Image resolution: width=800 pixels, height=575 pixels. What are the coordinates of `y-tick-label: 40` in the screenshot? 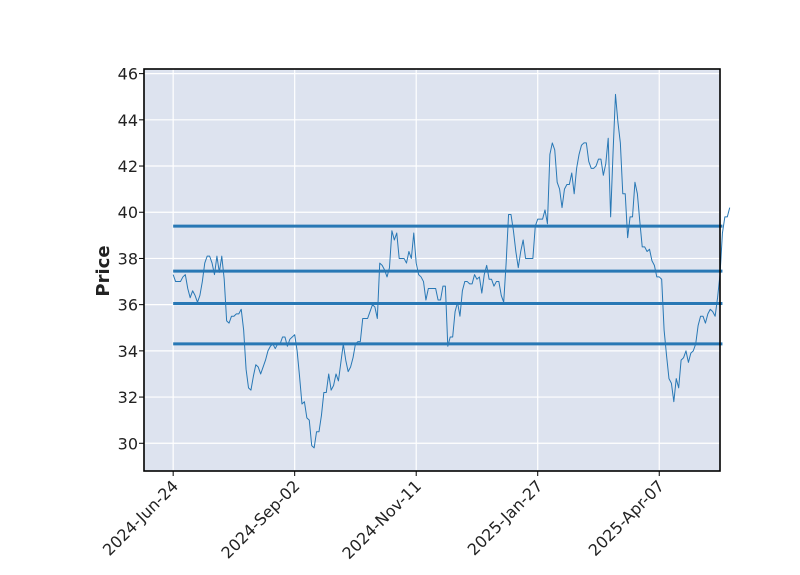 It's located at (128, 212).